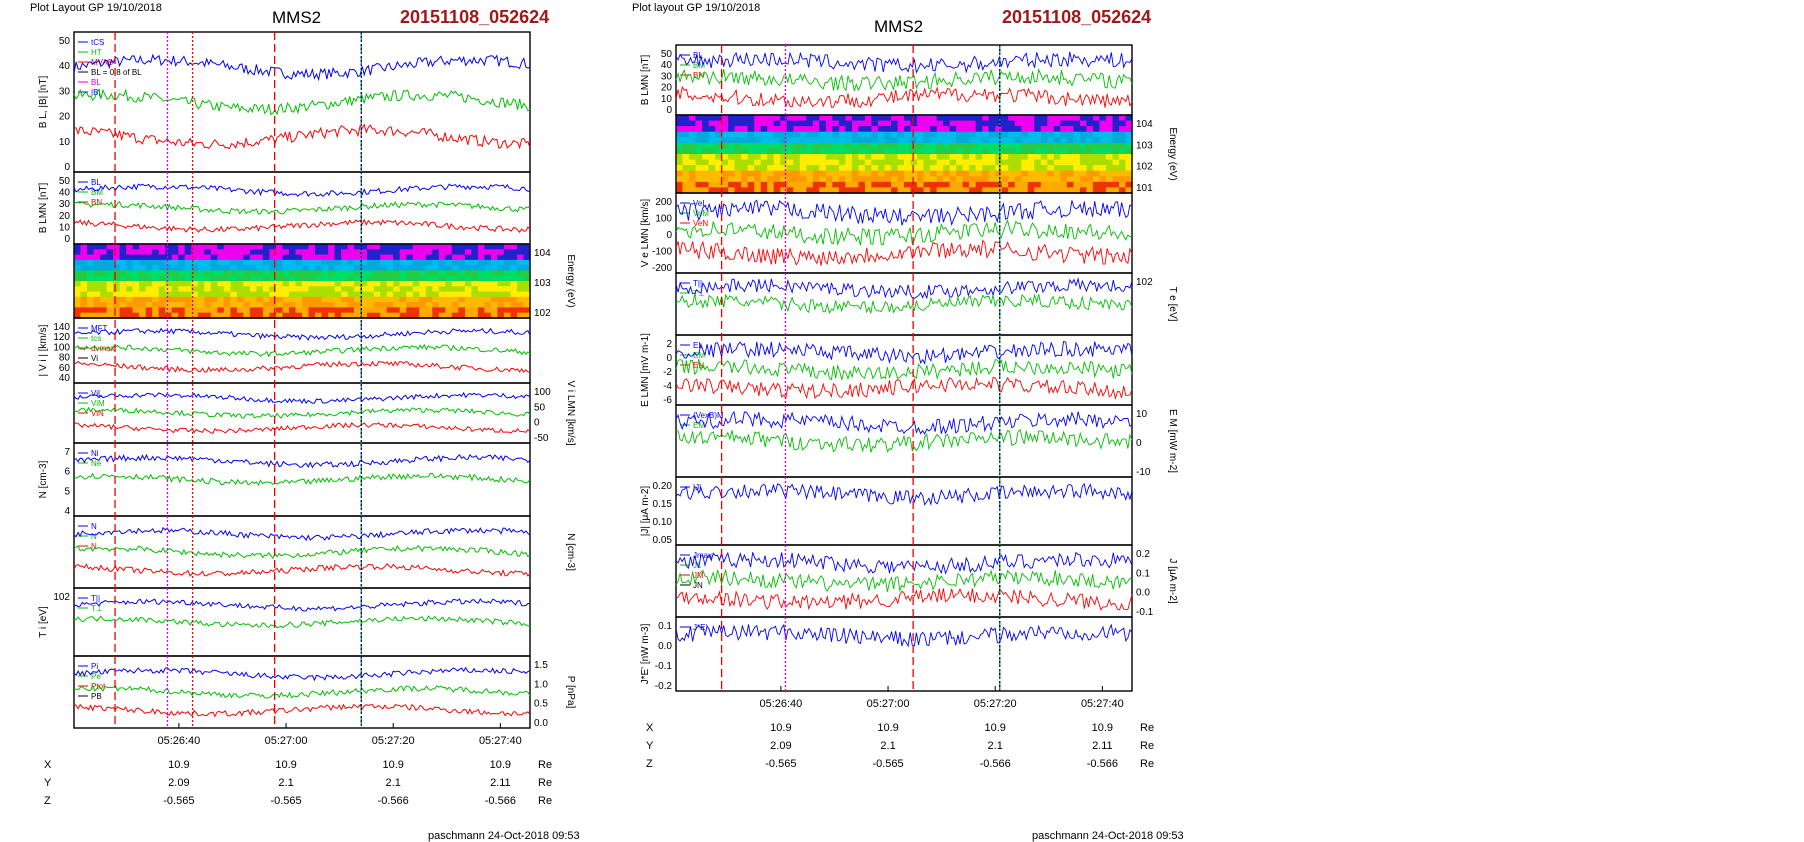 This screenshot has height=842, width=1804. I want to click on spectrogram-R2, so click(904, 154).